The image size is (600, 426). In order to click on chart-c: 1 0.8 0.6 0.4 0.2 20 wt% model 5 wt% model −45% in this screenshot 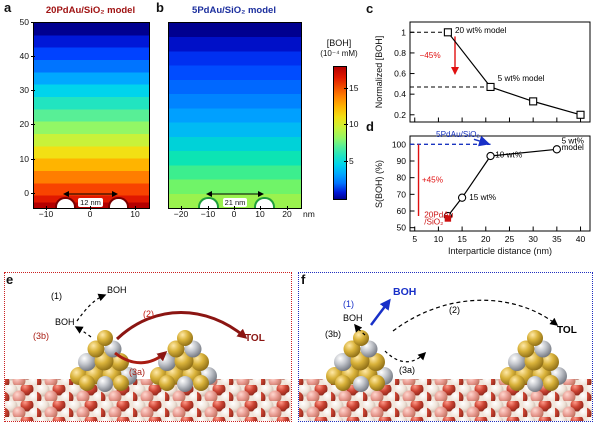, I will do `click(492, 72)`.